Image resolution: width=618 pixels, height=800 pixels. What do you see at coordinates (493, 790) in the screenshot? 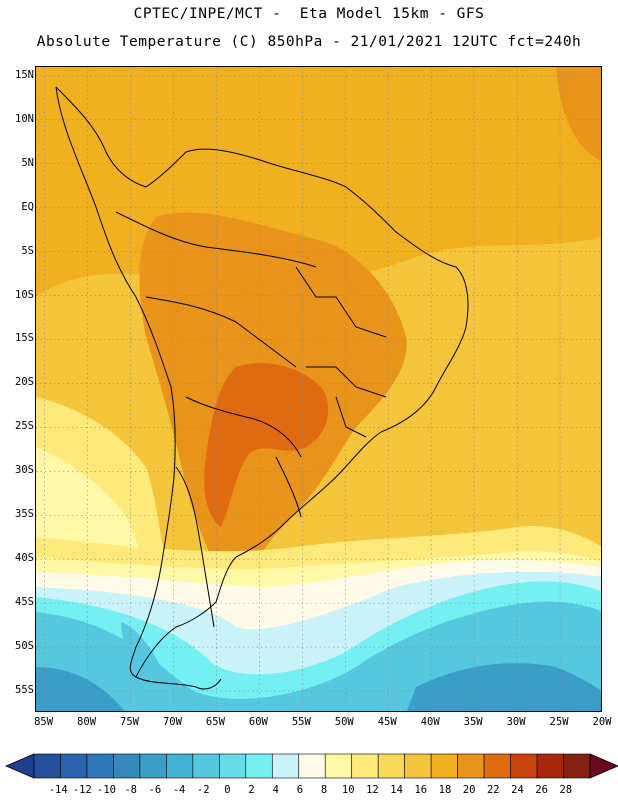
I see `colorbar-tick-label: 22` at bounding box center [493, 790].